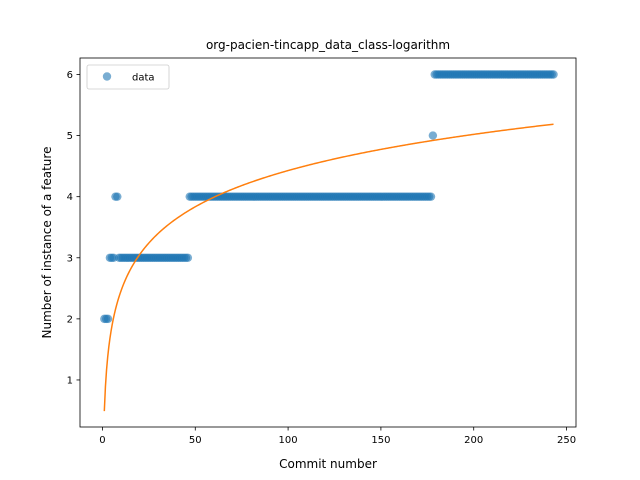 This screenshot has height=480, width=640. What do you see at coordinates (70, 319) in the screenshot?
I see `y-tick-label: 2` at bounding box center [70, 319].